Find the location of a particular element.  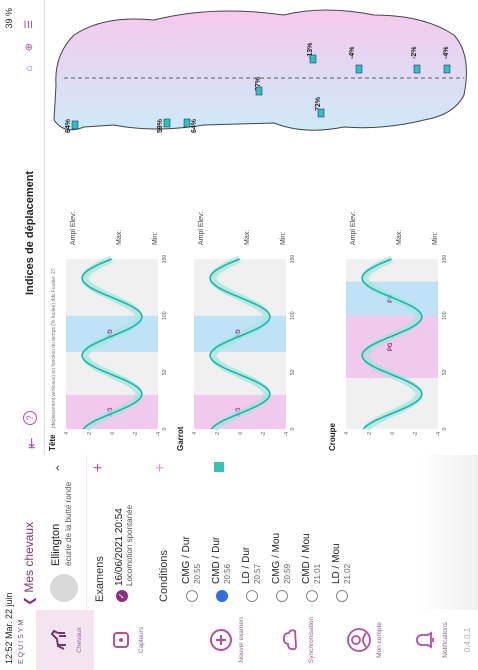

exam-item: ✓ 16/06/2021 20:54 Locomotion spontanée is located at coordinates (124, 532).